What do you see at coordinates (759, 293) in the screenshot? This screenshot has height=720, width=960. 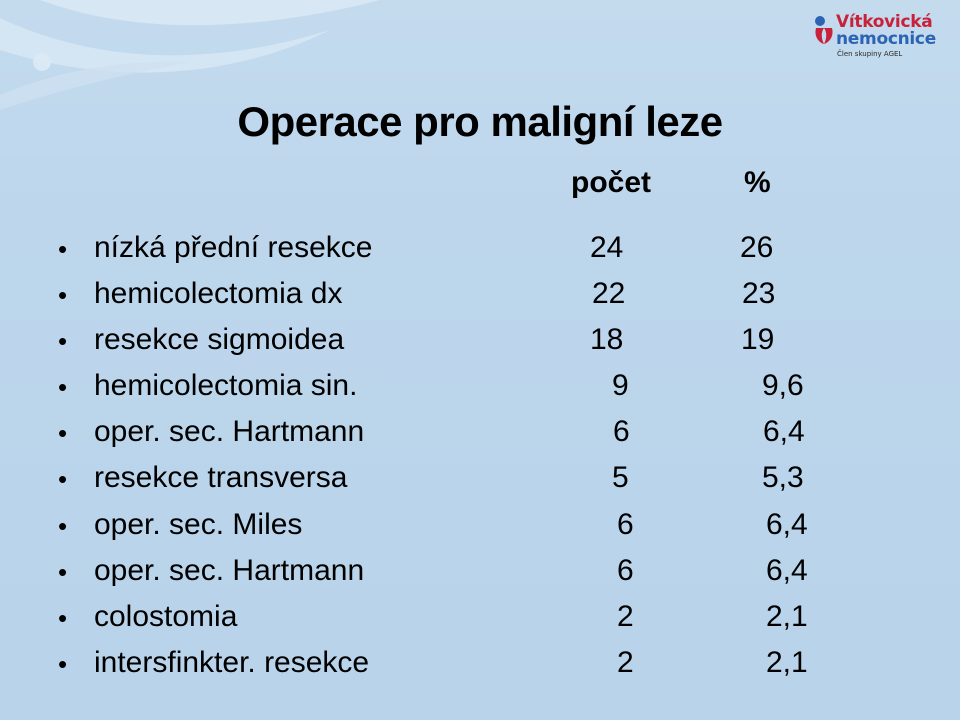 I see `row-percent: 23` at bounding box center [759, 293].